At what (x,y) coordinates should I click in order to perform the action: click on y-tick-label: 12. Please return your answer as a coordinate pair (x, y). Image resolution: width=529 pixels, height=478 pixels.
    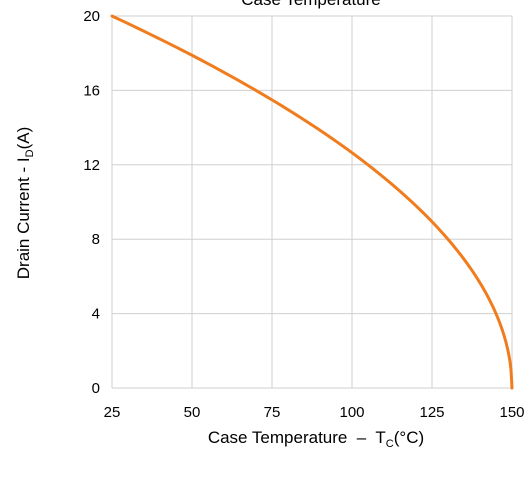
    Looking at the image, I should click on (91, 165).